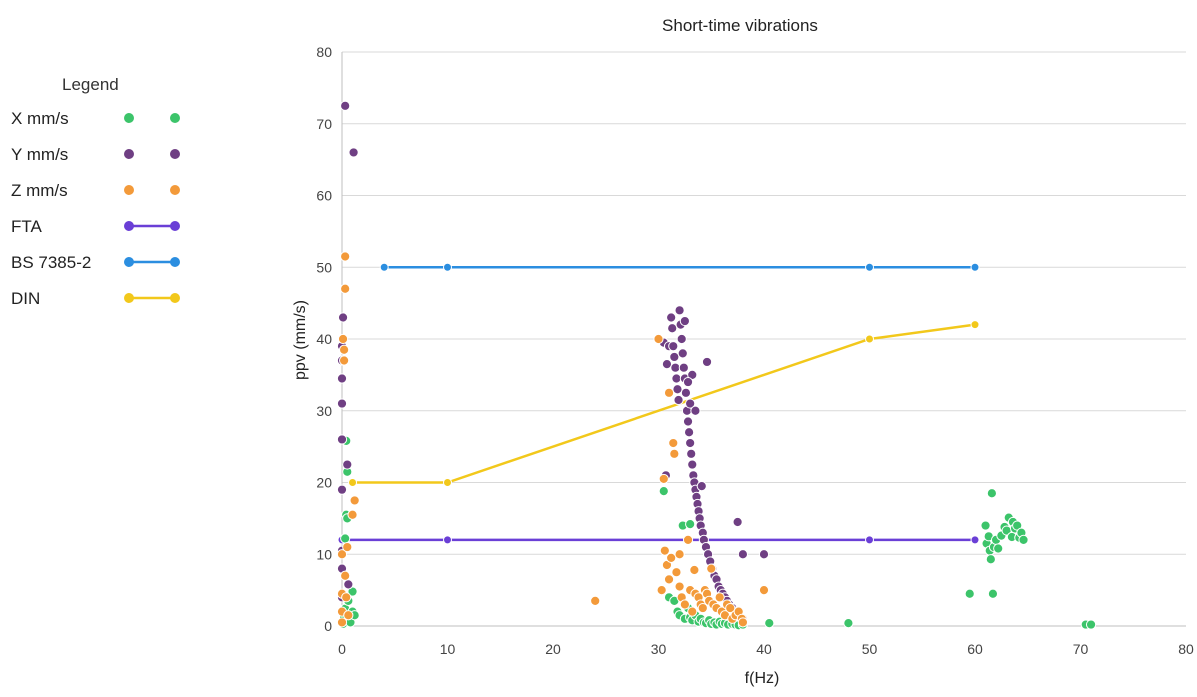  What do you see at coordinates (25, 298) in the screenshot?
I see `legend-label-din: DIN` at bounding box center [25, 298].